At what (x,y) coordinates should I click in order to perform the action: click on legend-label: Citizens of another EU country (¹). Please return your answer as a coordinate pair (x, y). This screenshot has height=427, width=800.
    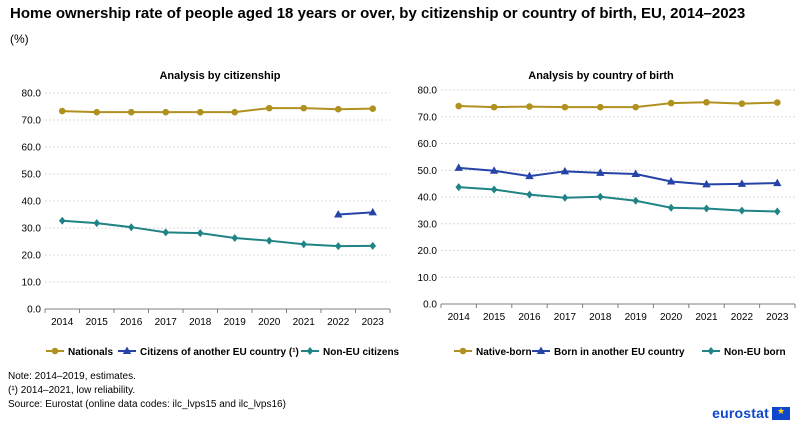
    Looking at the image, I should click on (219, 352).